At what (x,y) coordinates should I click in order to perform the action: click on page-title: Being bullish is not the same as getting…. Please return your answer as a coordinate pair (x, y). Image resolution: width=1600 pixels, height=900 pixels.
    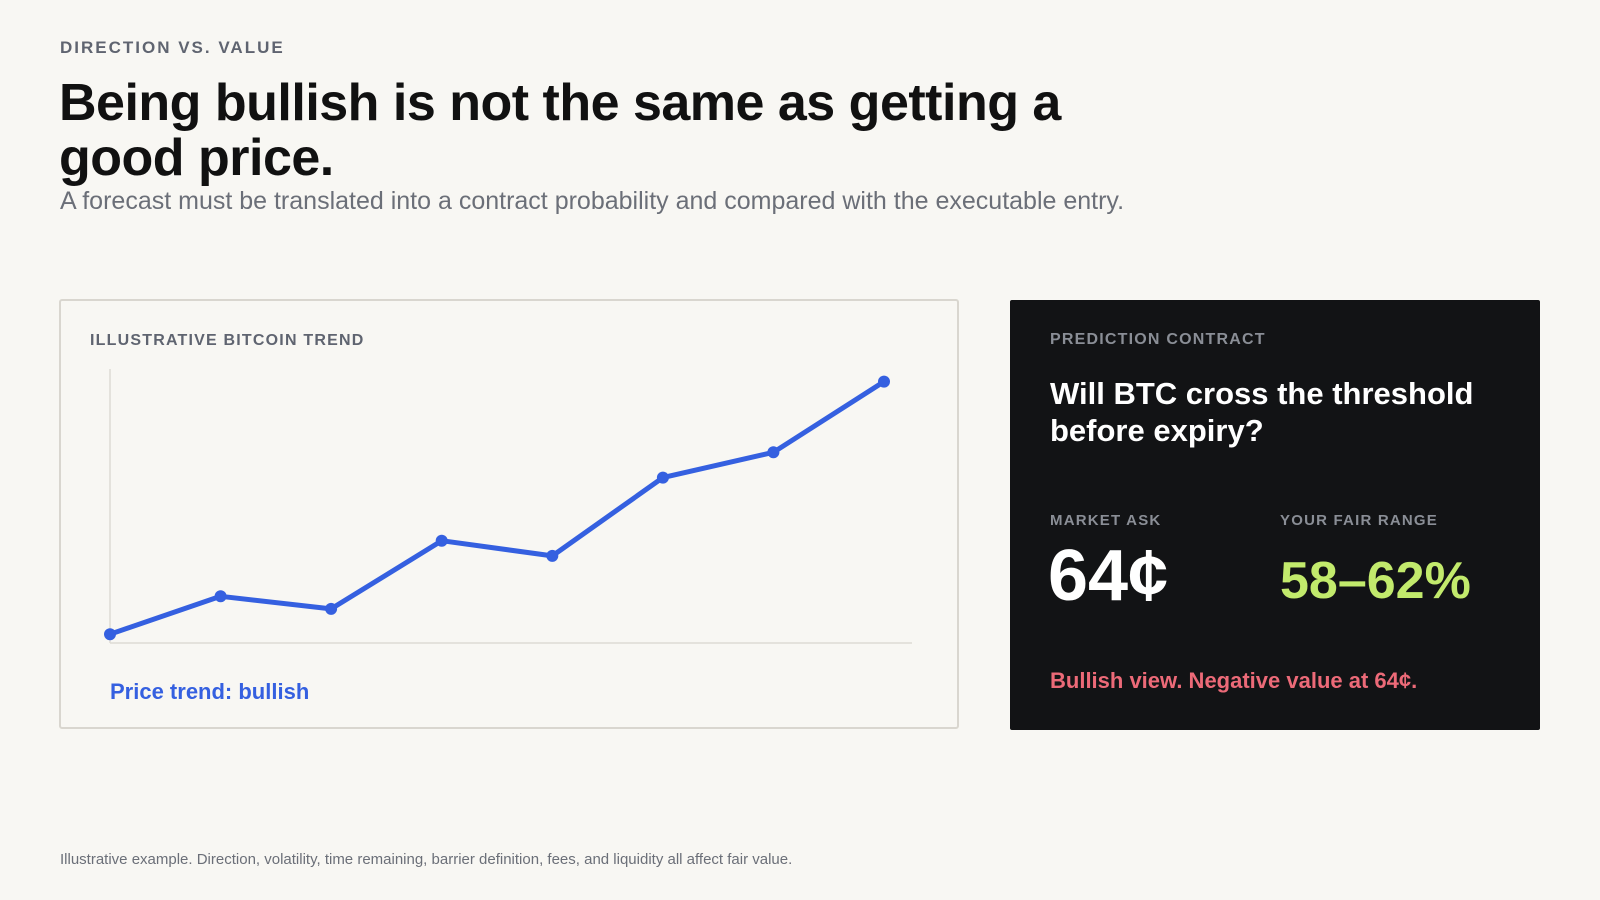
    Looking at the image, I should click on (560, 130).